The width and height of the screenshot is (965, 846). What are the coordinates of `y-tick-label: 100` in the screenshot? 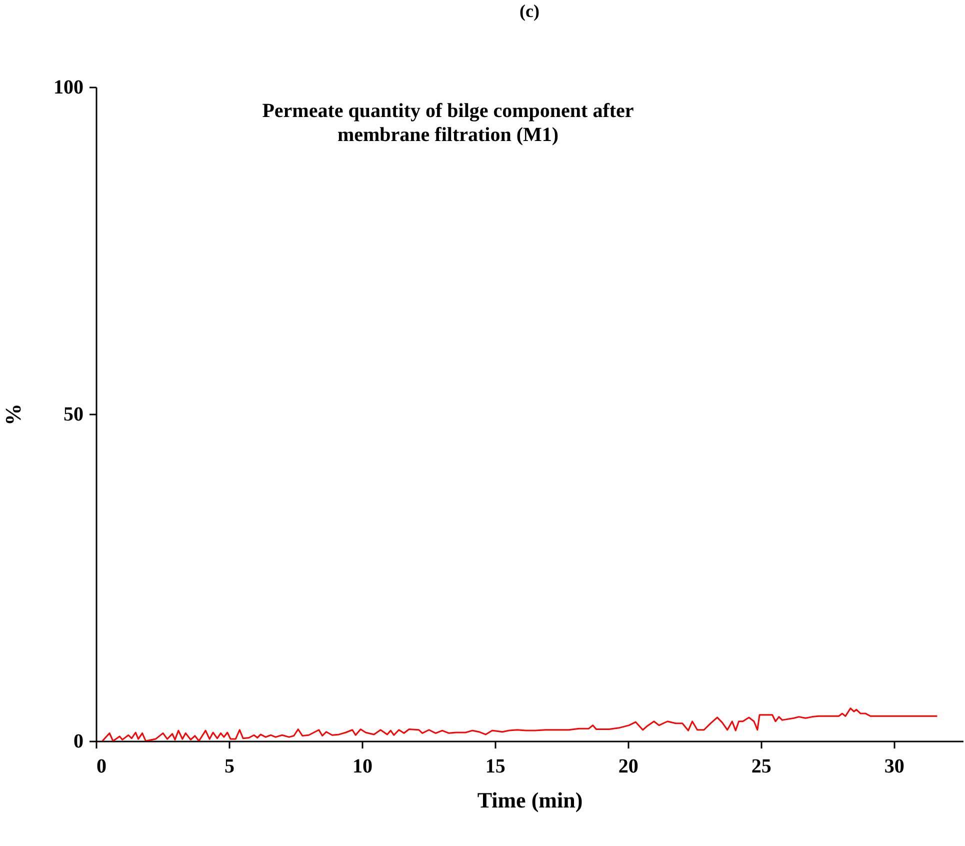 It's located at (69, 87).